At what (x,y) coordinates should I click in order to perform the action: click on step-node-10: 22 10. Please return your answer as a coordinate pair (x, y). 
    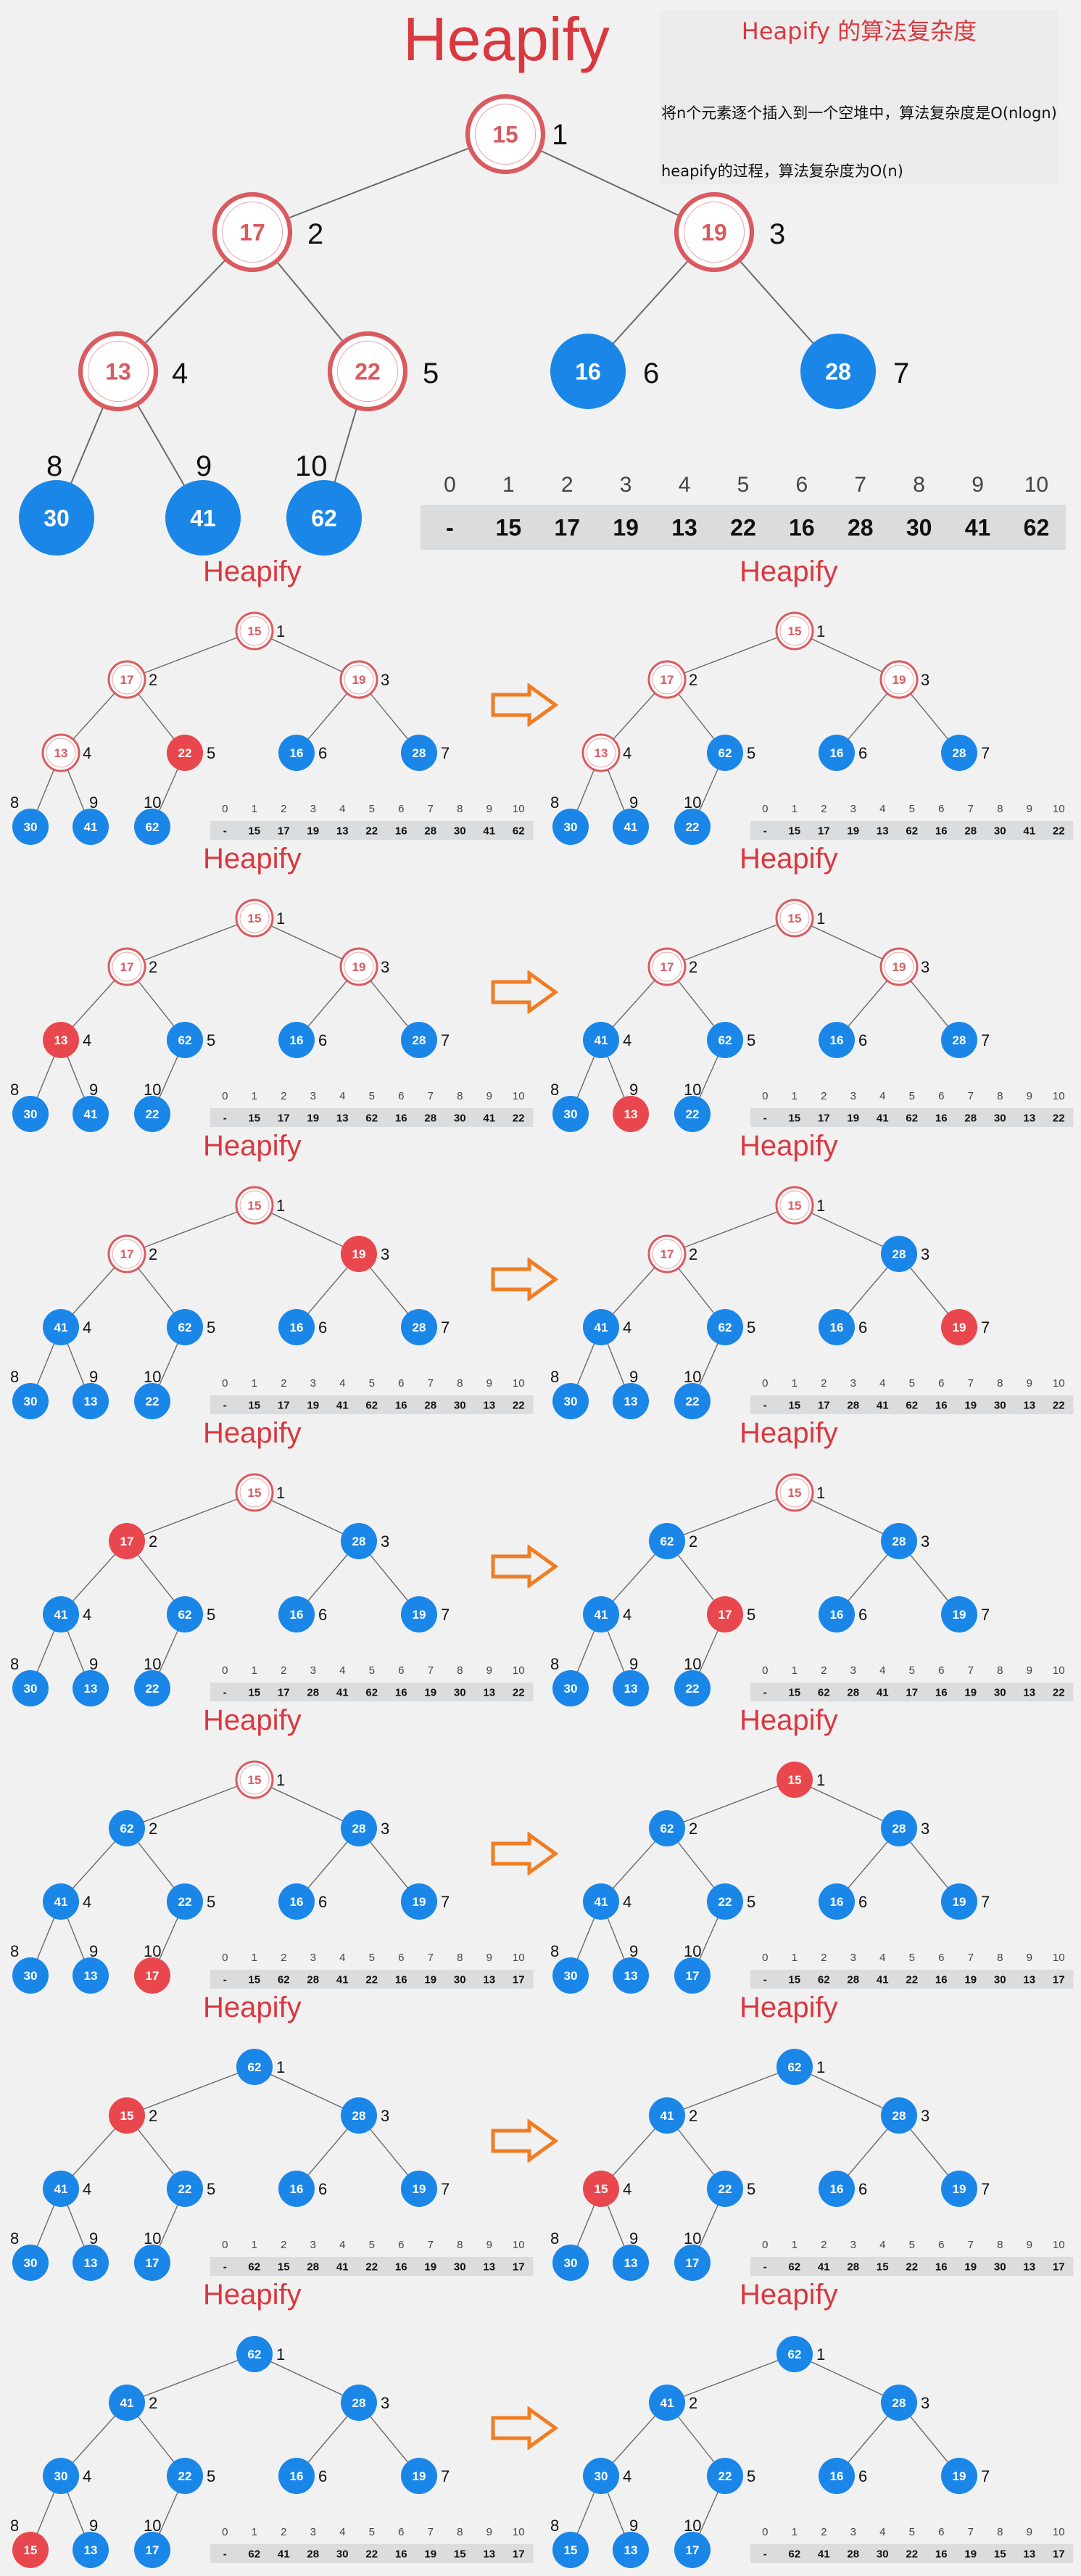
    Looking at the image, I should click on (152, 1393).